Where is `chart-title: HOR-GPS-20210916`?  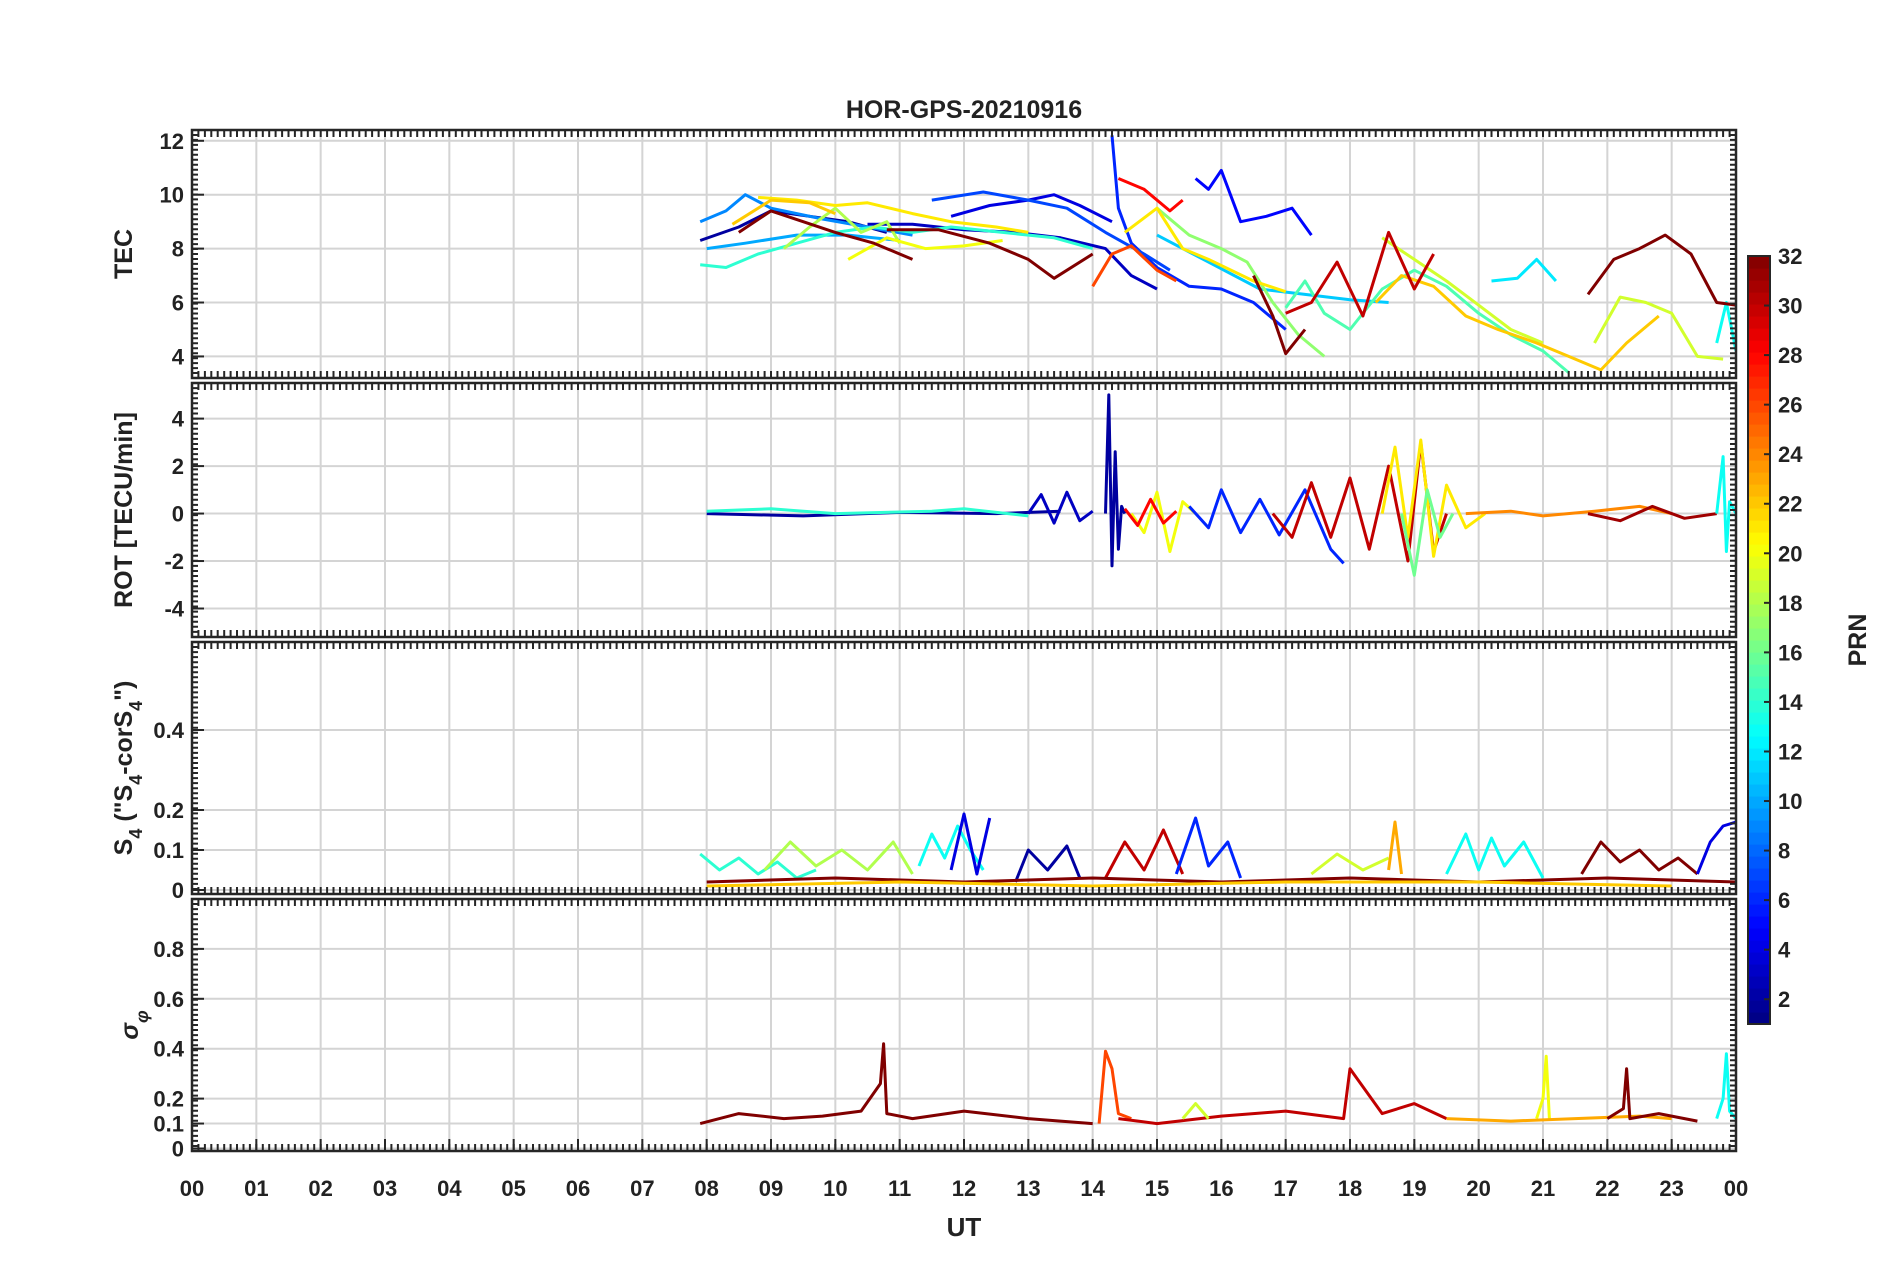 chart-title: HOR-GPS-20210916 is located at coordinates (964, 110).